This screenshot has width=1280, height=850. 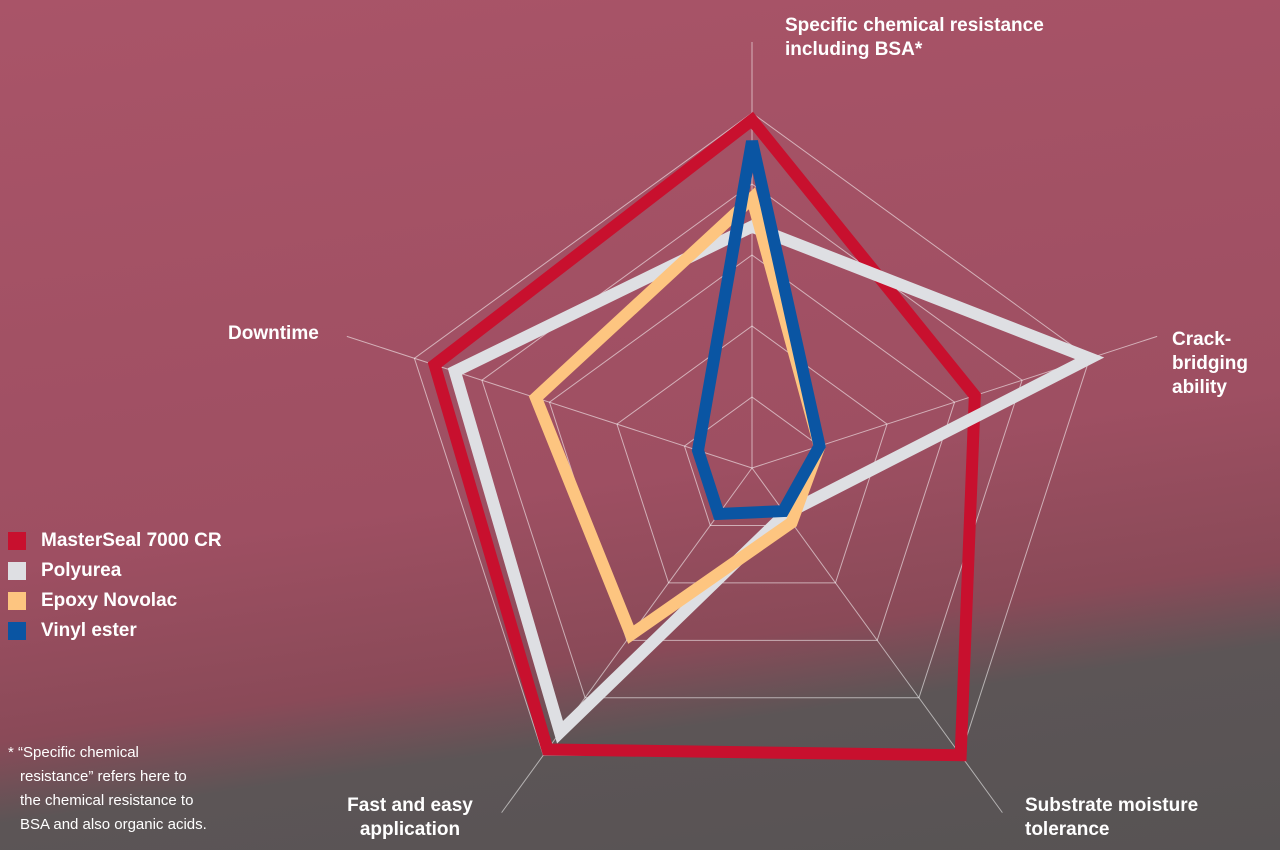 I want to click on legend-label: Epoxy Novolac, so click(x=109, y=600).